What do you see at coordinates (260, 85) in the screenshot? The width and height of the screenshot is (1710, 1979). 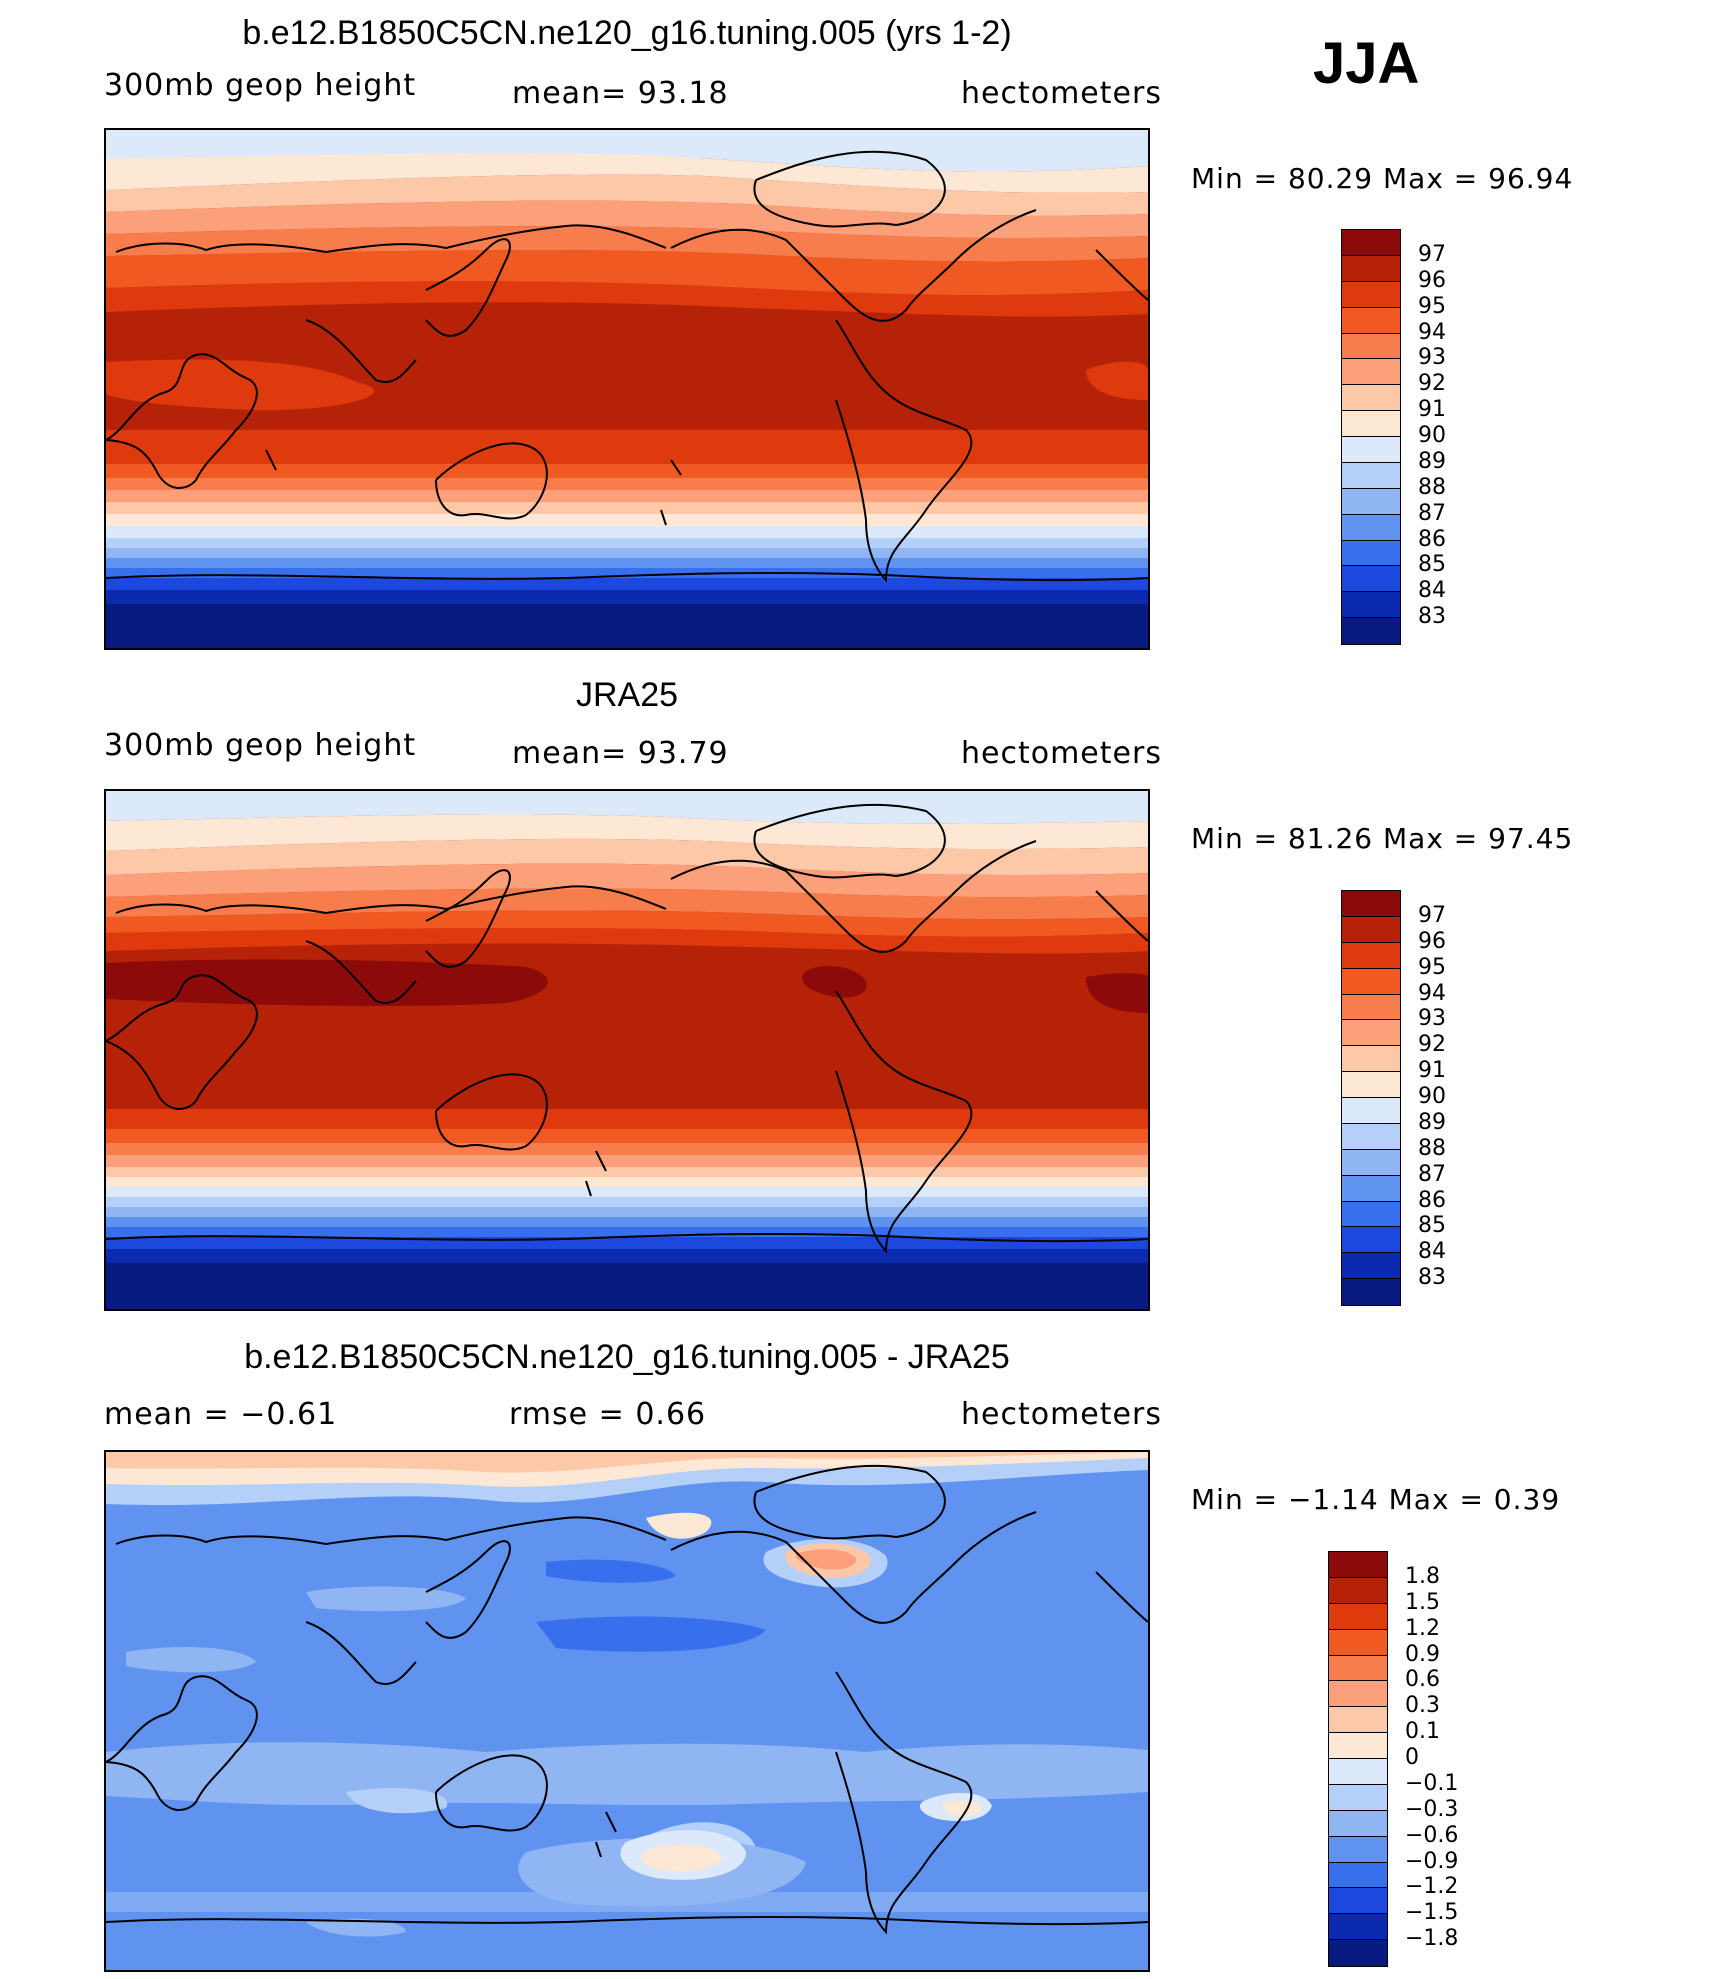 I see `panel-model-variable: 300mb geop height` at bounding box center [260, 85].